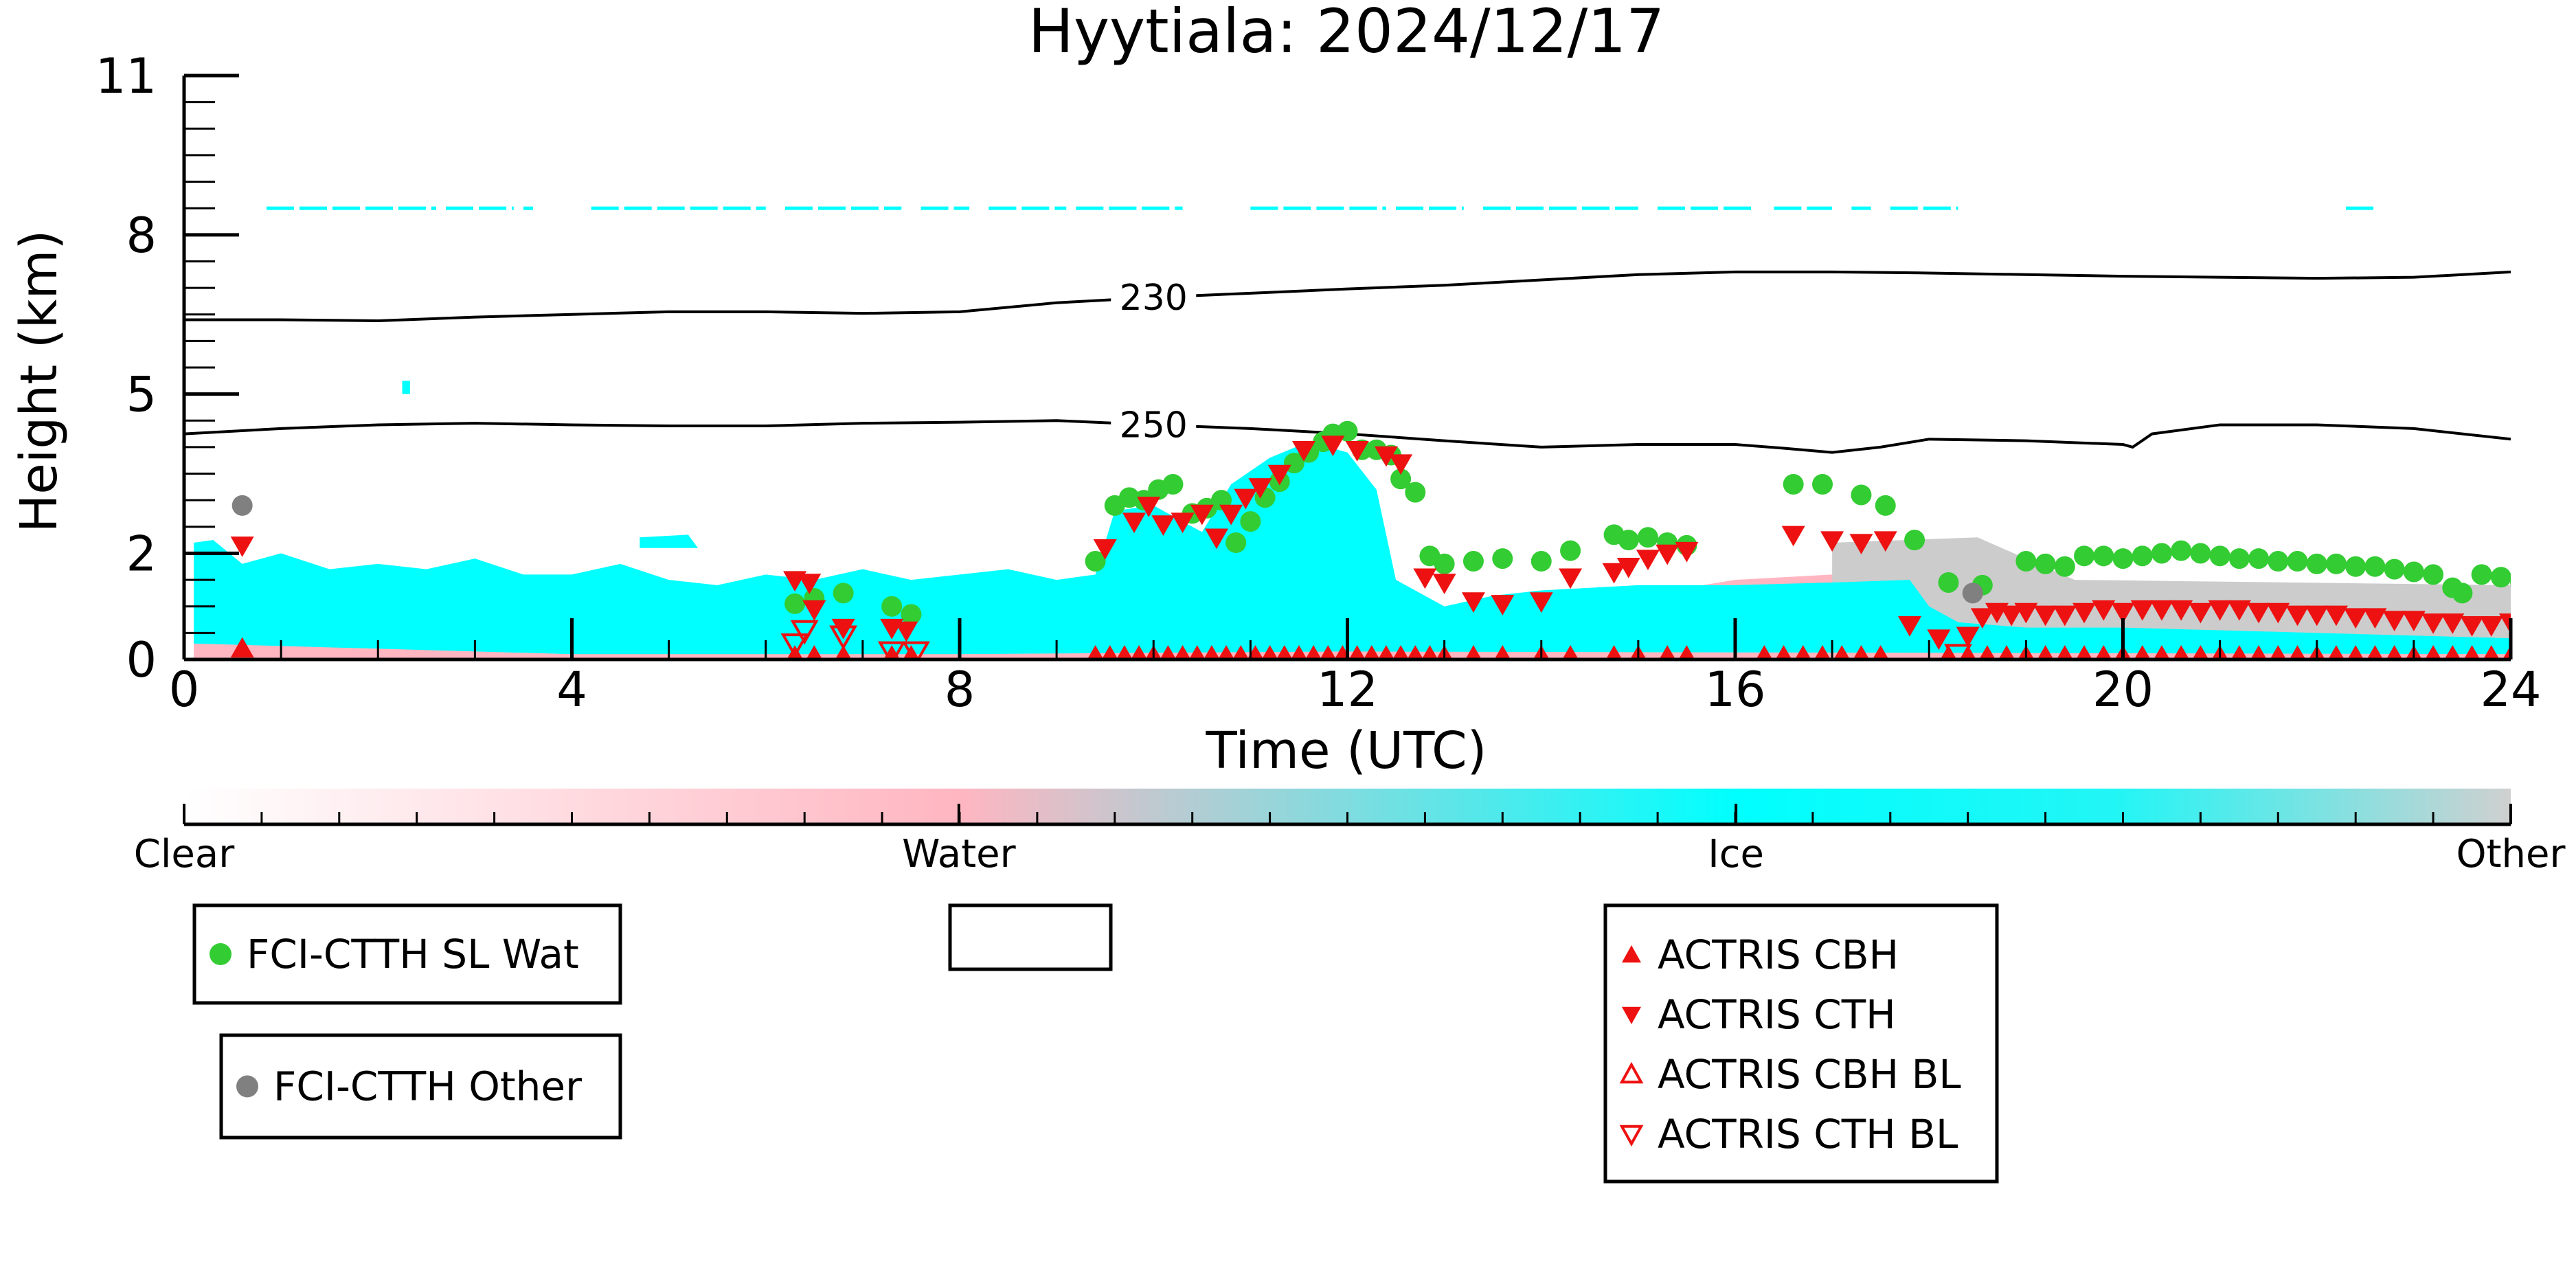  I want to click on colorbar-label-clear: Clear, so click(184, 854).